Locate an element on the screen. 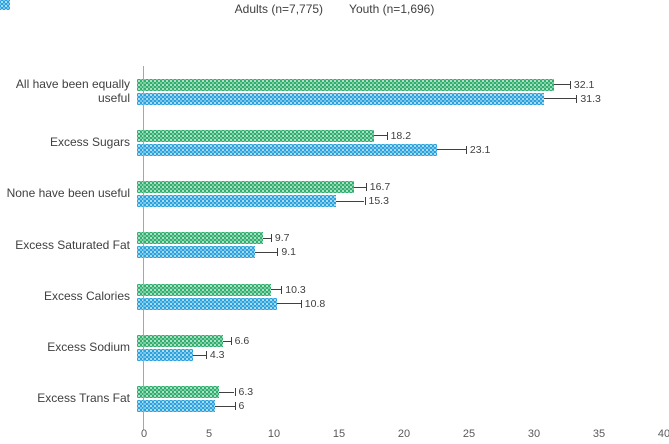 This screenshot has width=669, height=444. bars-cell: 6.6 4.3 is located at coordinates (403, 347).